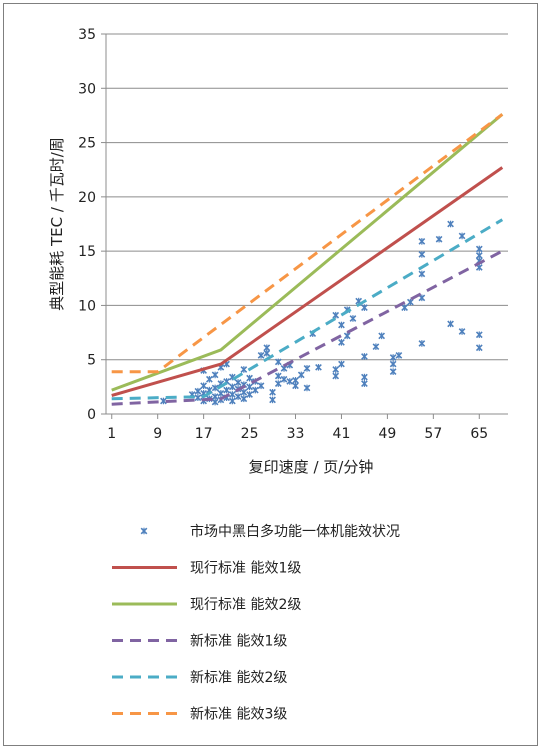  Describe the element at coordinates (238, 715) in the screenshot. I see `legend-label: 新标准 能效3级` at that location.